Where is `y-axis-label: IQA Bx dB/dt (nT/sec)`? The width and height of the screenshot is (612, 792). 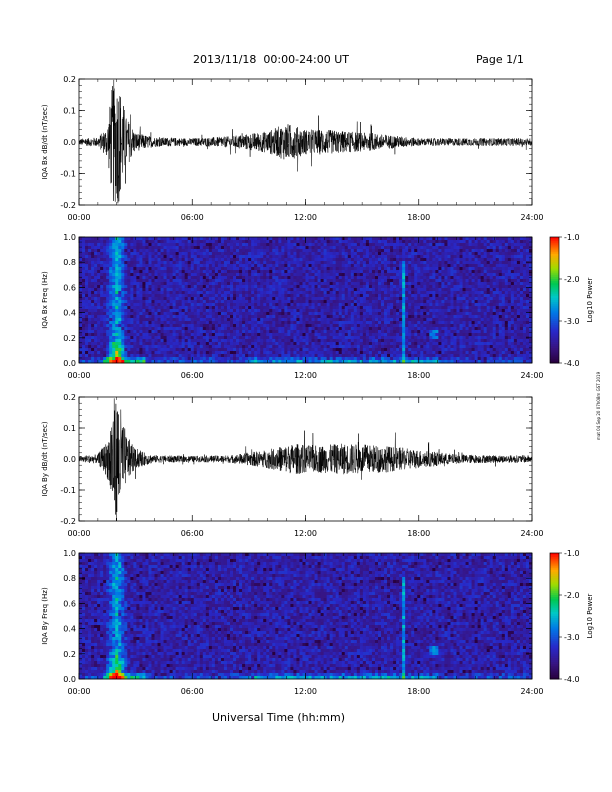
y-axis-label: IQA Bx dB/dt (nT/sec) is located at coordinates (45, 141).